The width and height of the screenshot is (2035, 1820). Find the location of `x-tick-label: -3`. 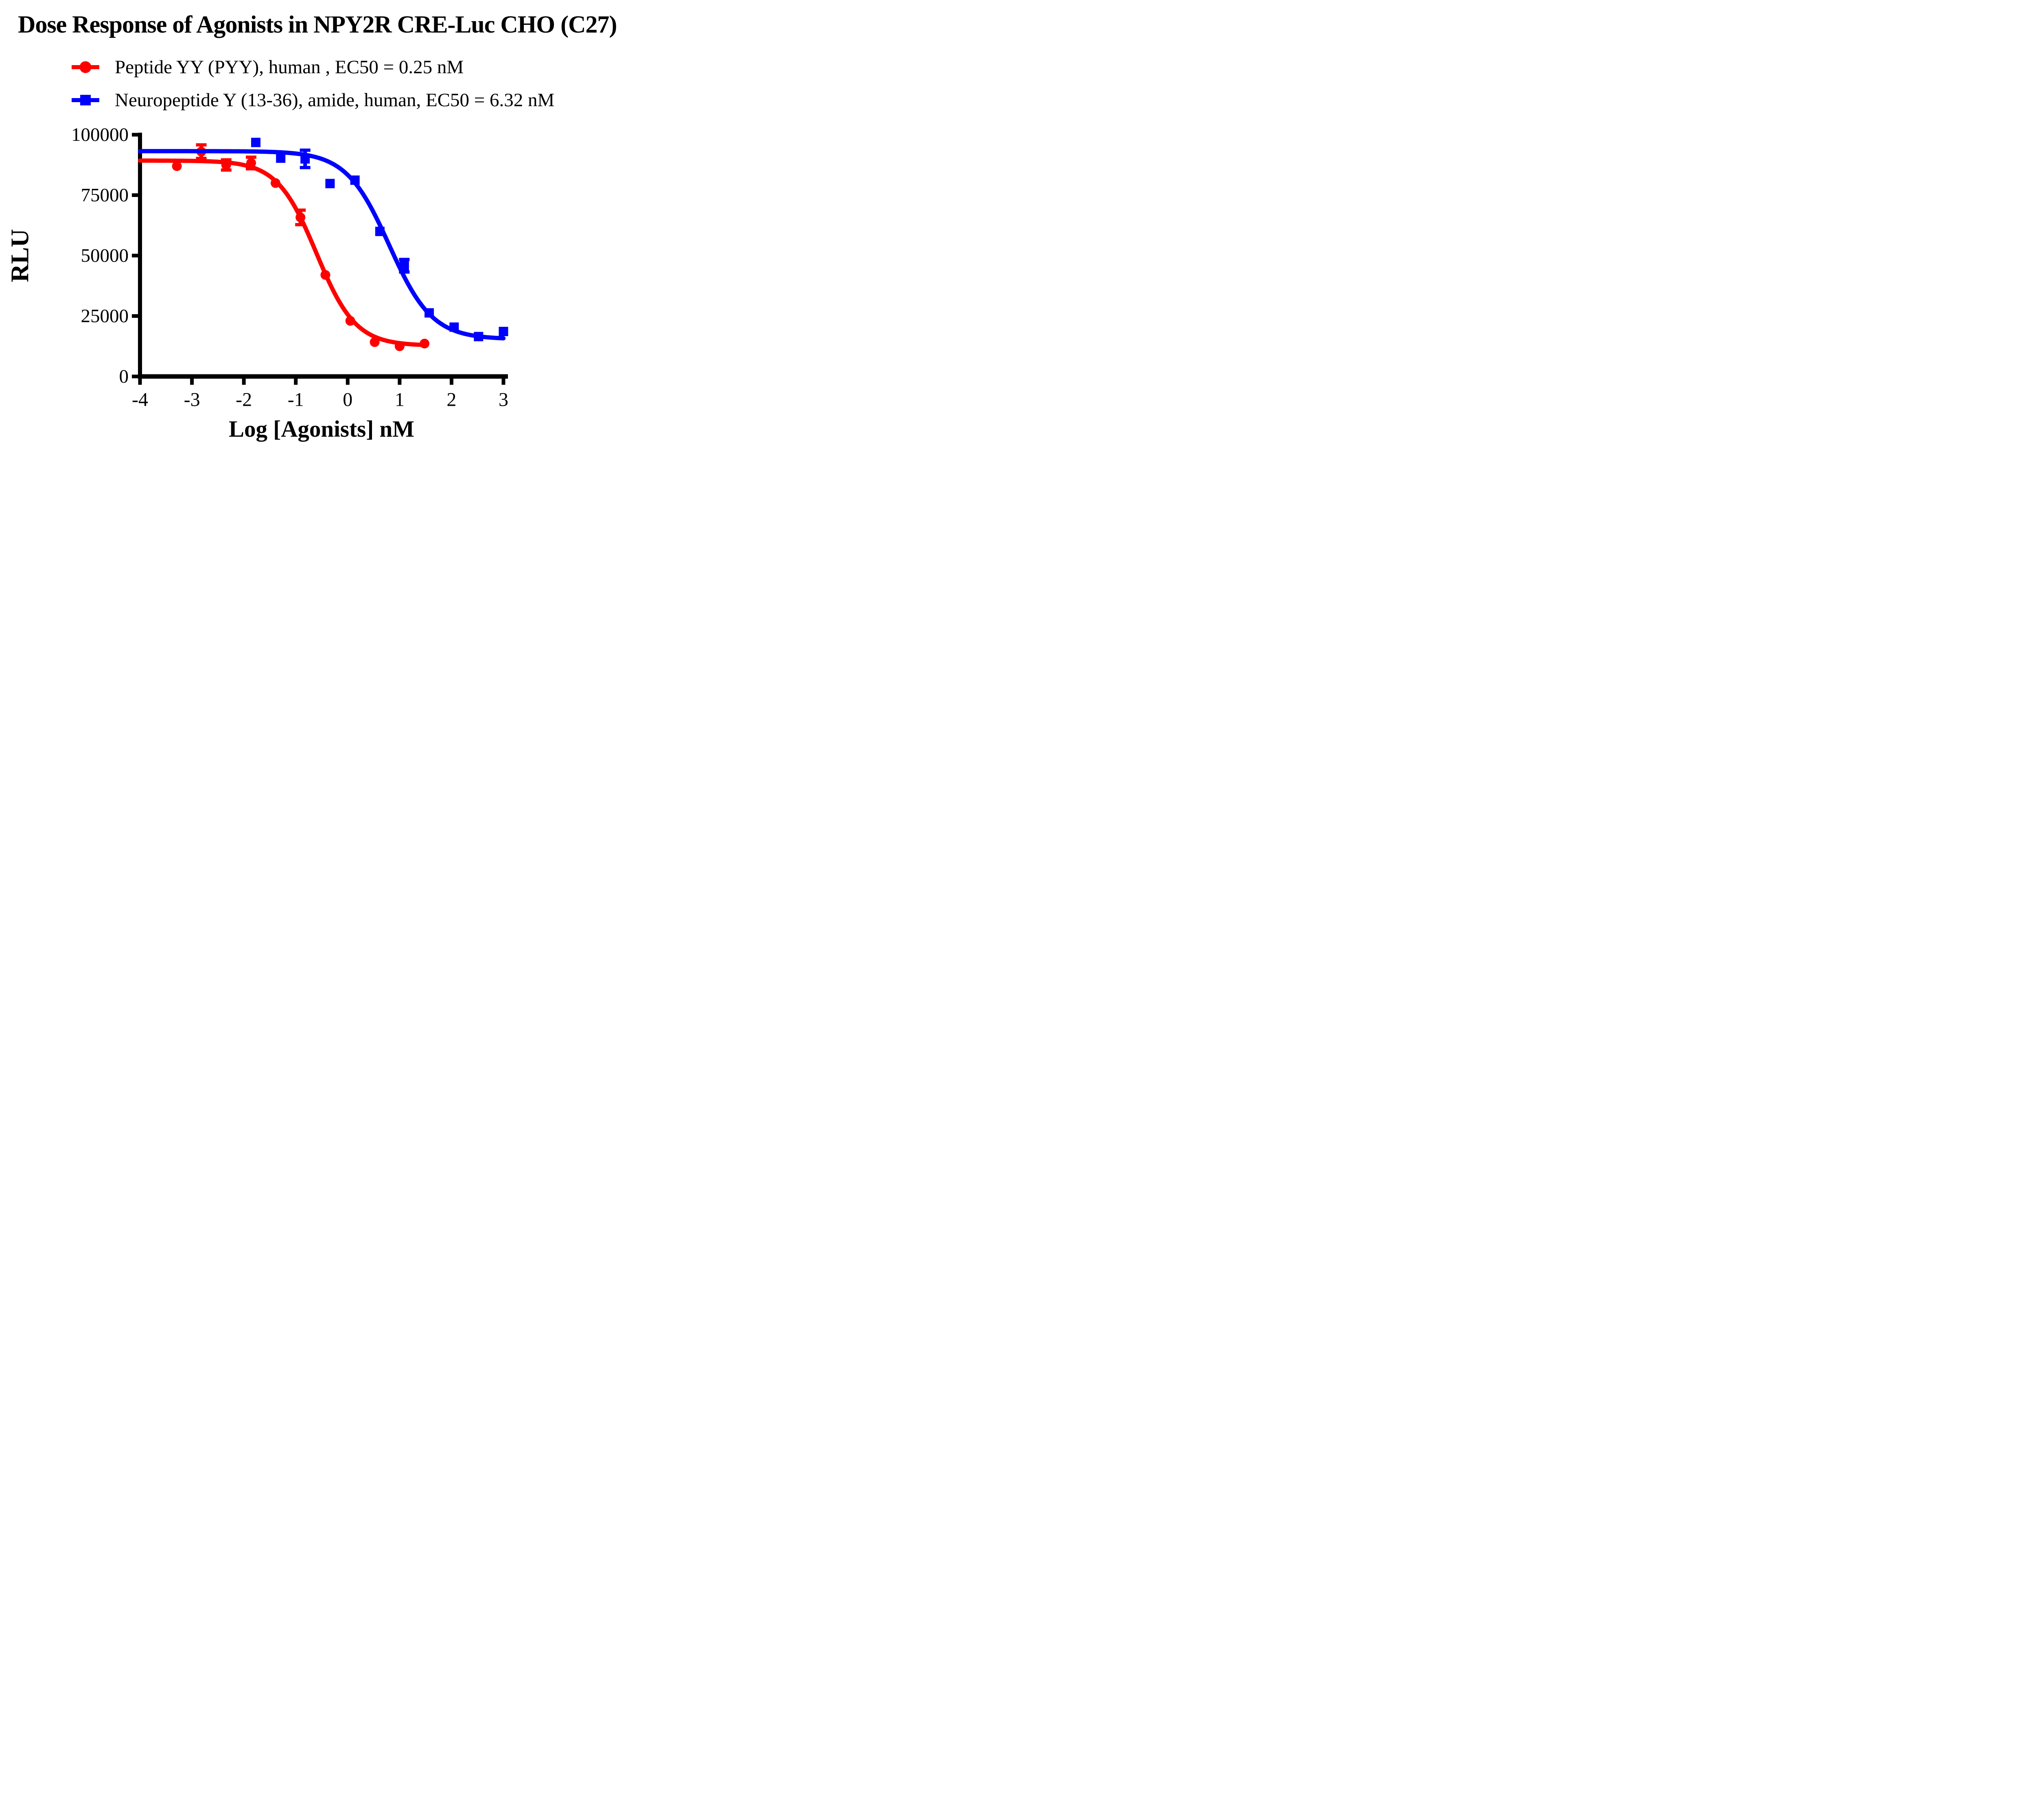

x-tick-label: -3 is located at coordinates (192, 400).